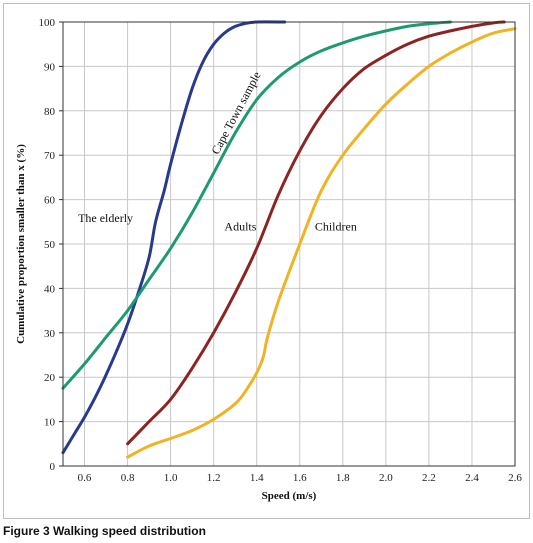 The image size is (533, 543). Describe the element at coordinates (21, 244) in the screenshot. I see `y-axis-title: Cumulative proportion smaller than x (%)` at that location.